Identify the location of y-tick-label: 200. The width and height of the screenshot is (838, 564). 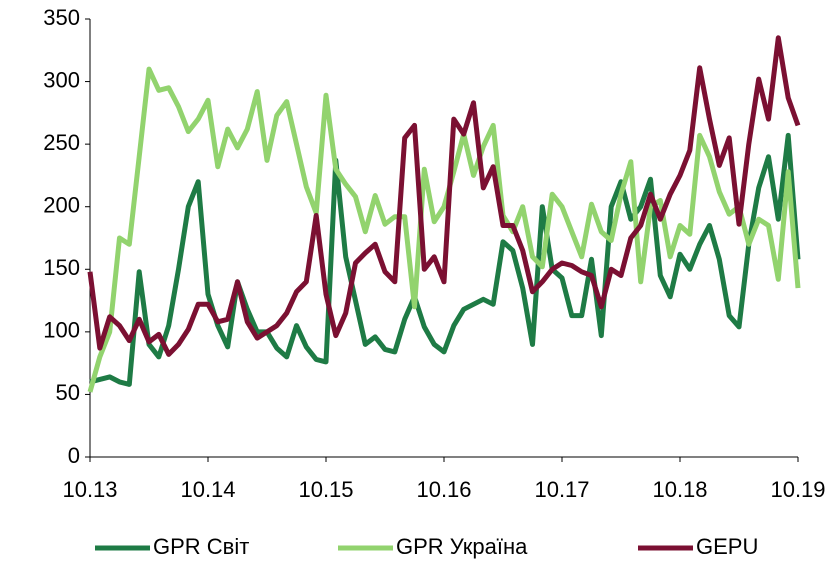
(61, 205).